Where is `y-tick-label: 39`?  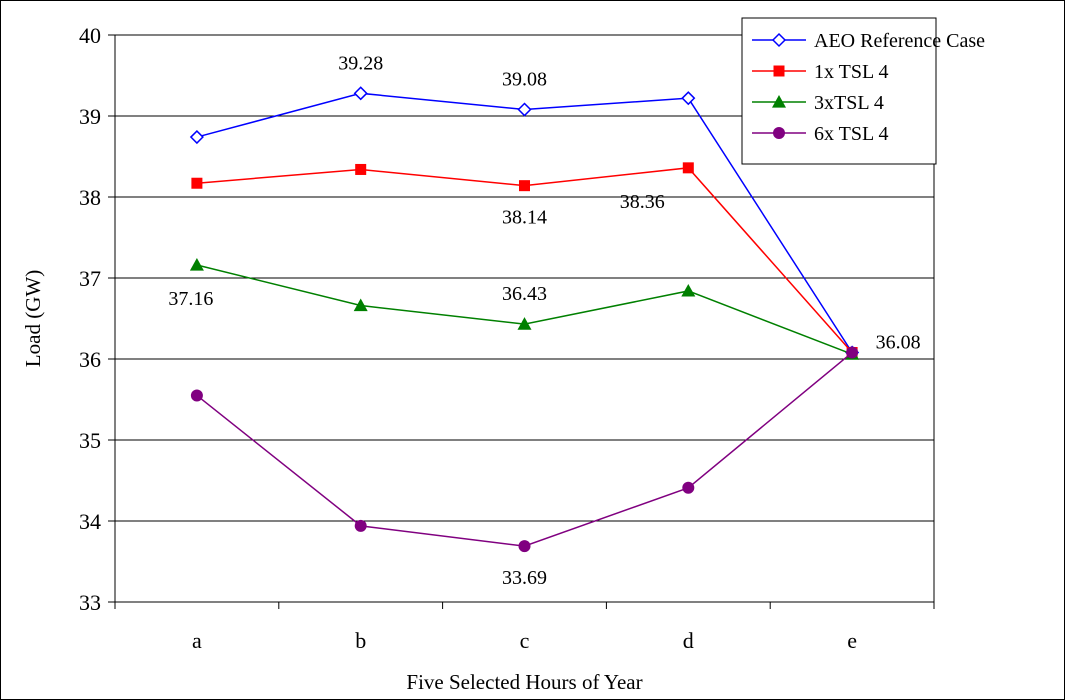 y-tick-label: 39 is located at coordinates (90, 116).